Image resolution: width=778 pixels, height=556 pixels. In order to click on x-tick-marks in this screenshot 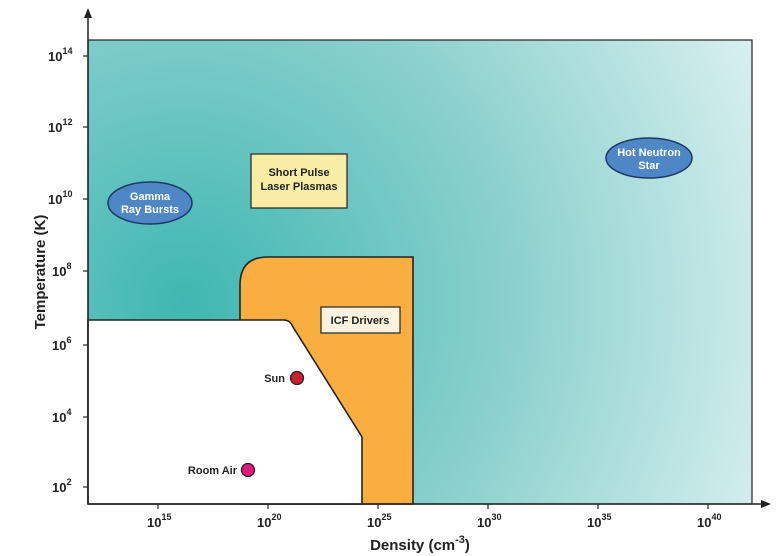, I will do `click(433, 506)`.